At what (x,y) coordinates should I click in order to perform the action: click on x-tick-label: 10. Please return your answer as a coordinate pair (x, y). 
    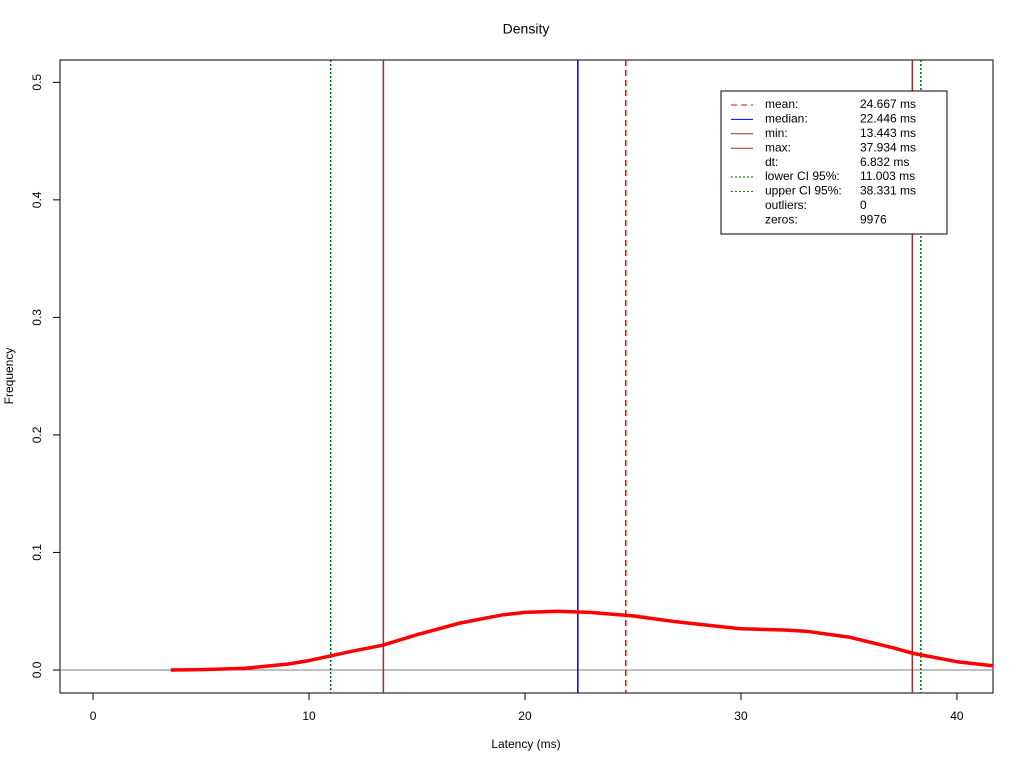
    Looking at the image, I should click on (309, 716).